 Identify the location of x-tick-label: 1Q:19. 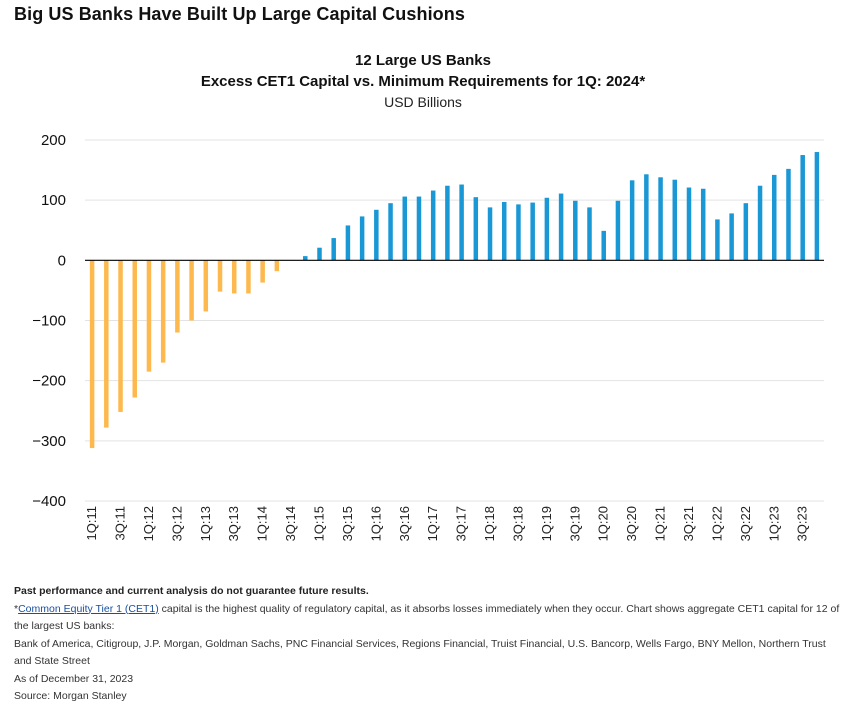
(546, 523).